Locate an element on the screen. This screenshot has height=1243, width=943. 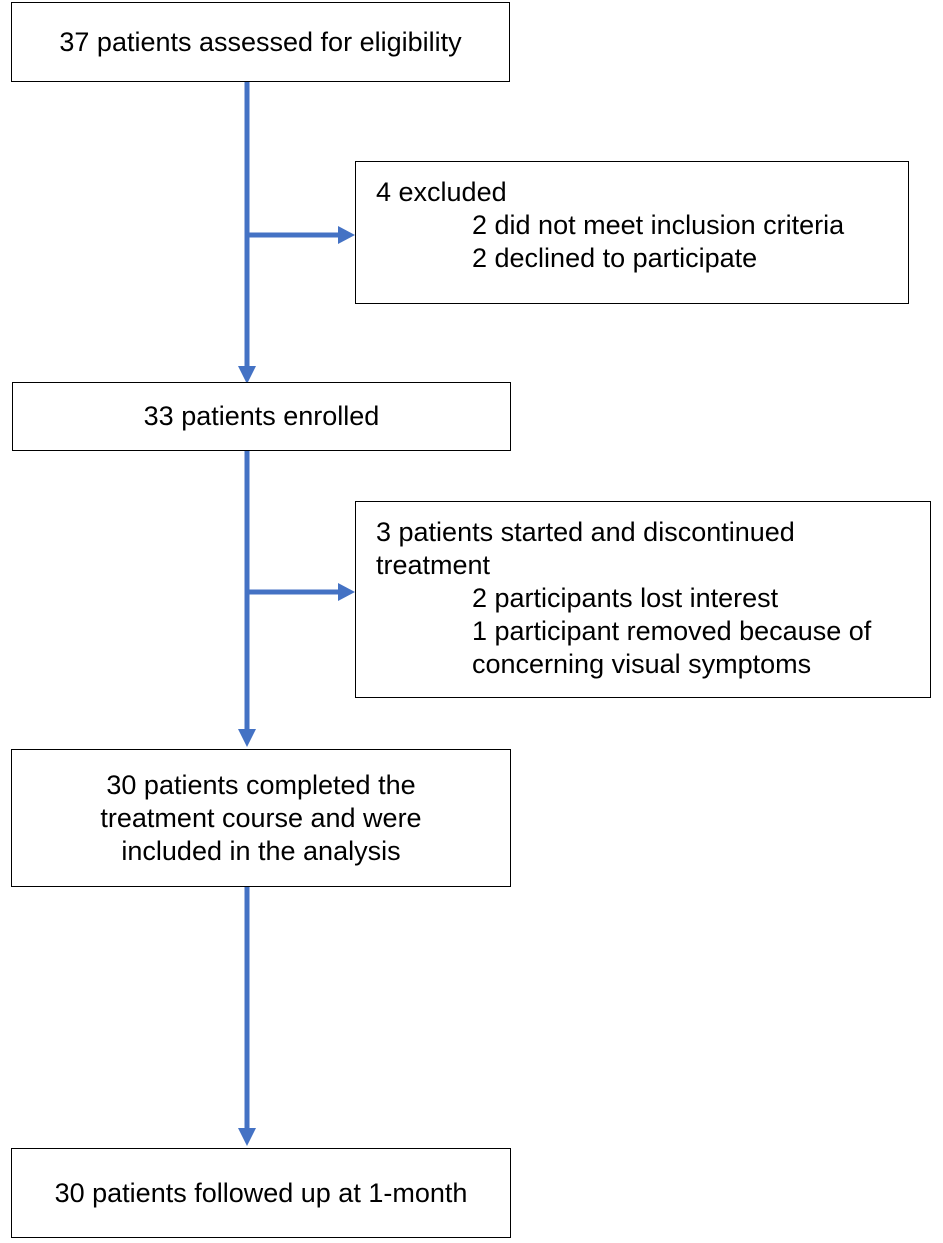
enrolled-text: 33 patients enrolled is located at coordinates (261, 416).